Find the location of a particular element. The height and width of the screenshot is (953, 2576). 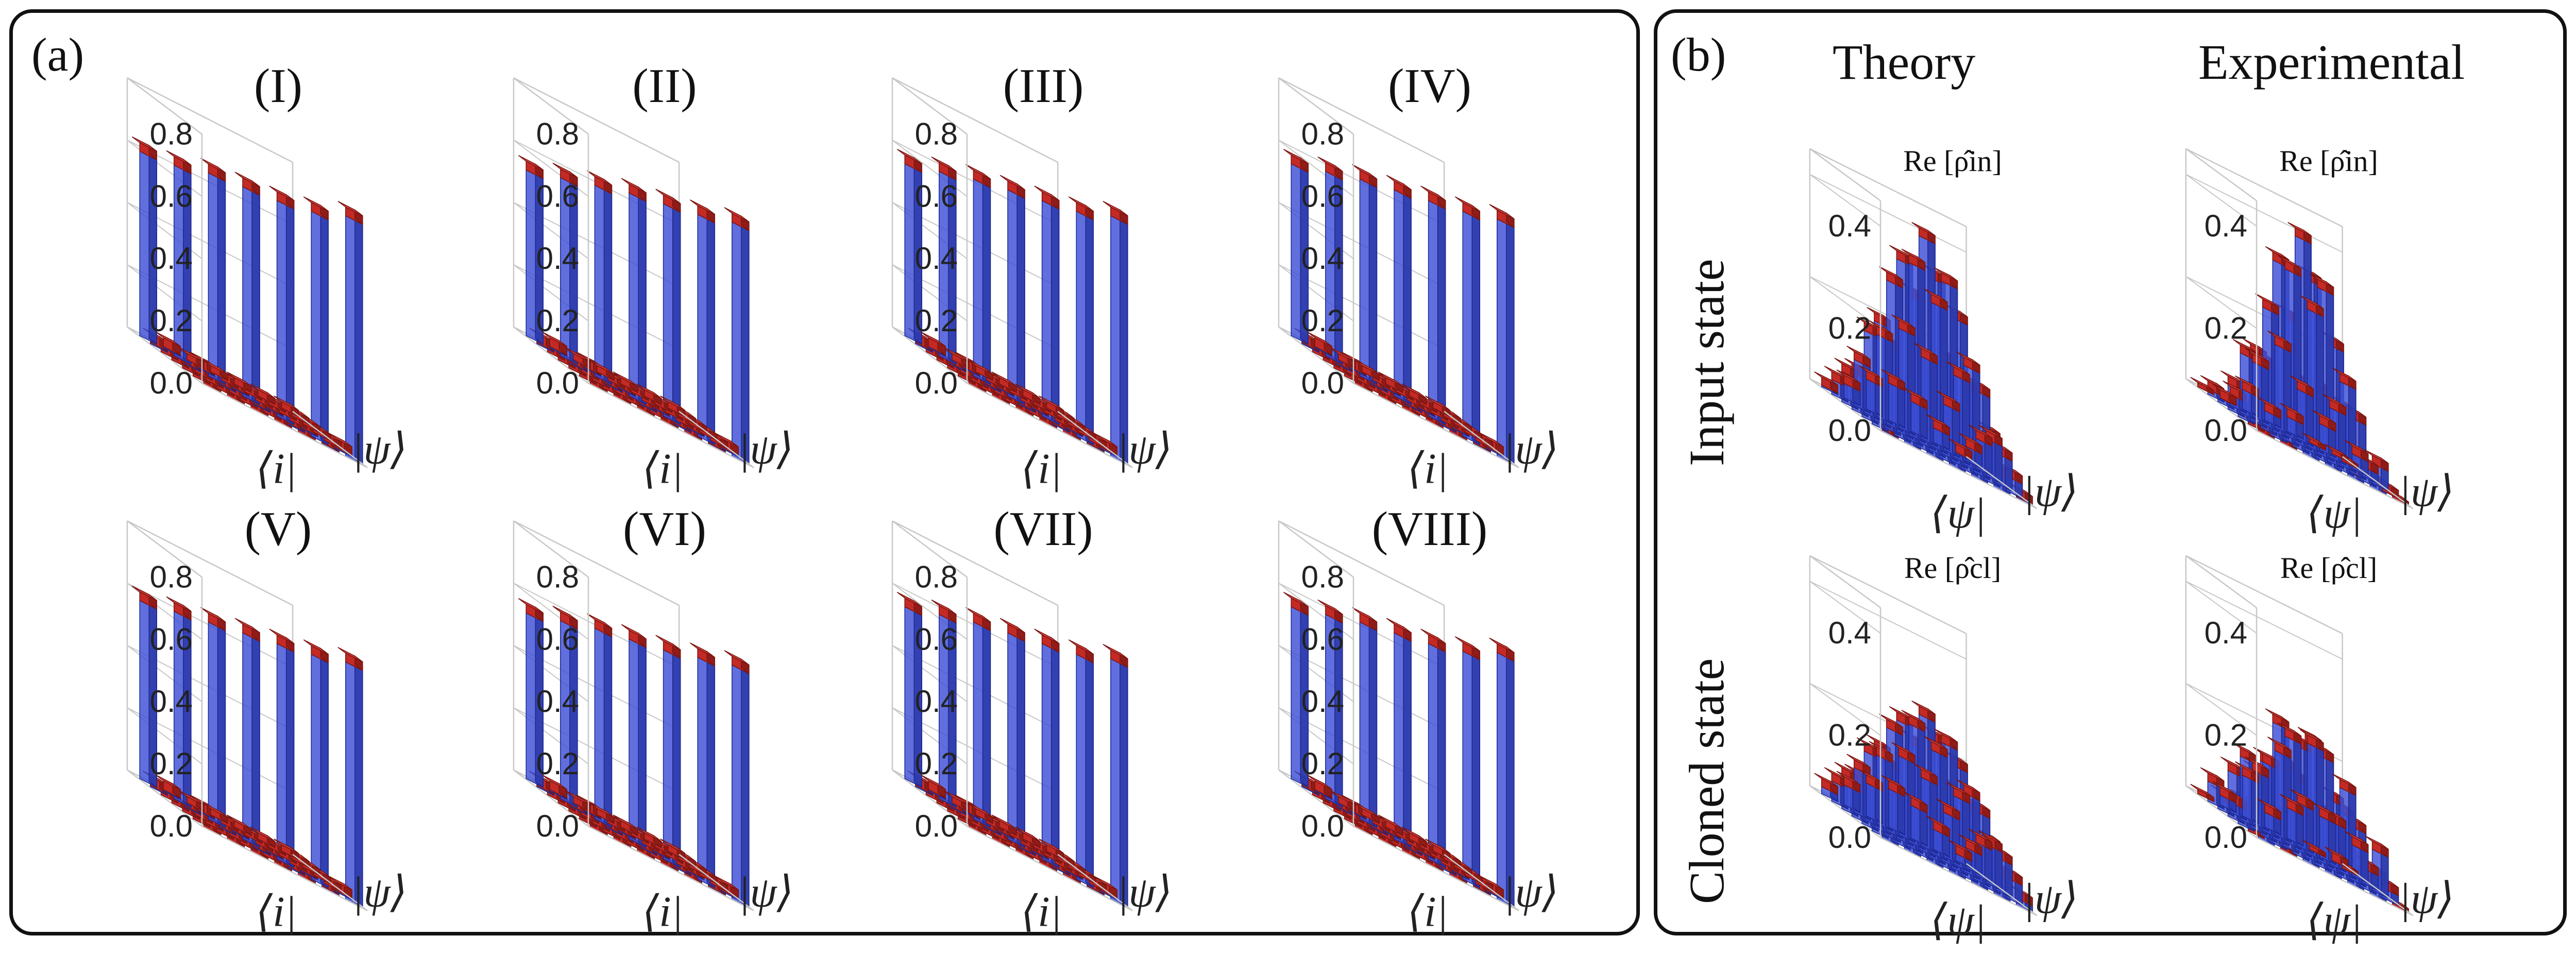

bar3d-plot-a-8: 0.0 0.2 0.4 0.6 0.8 (VIII) ⟨i| |ψ⟩ is located at coordinates (1418, 719).